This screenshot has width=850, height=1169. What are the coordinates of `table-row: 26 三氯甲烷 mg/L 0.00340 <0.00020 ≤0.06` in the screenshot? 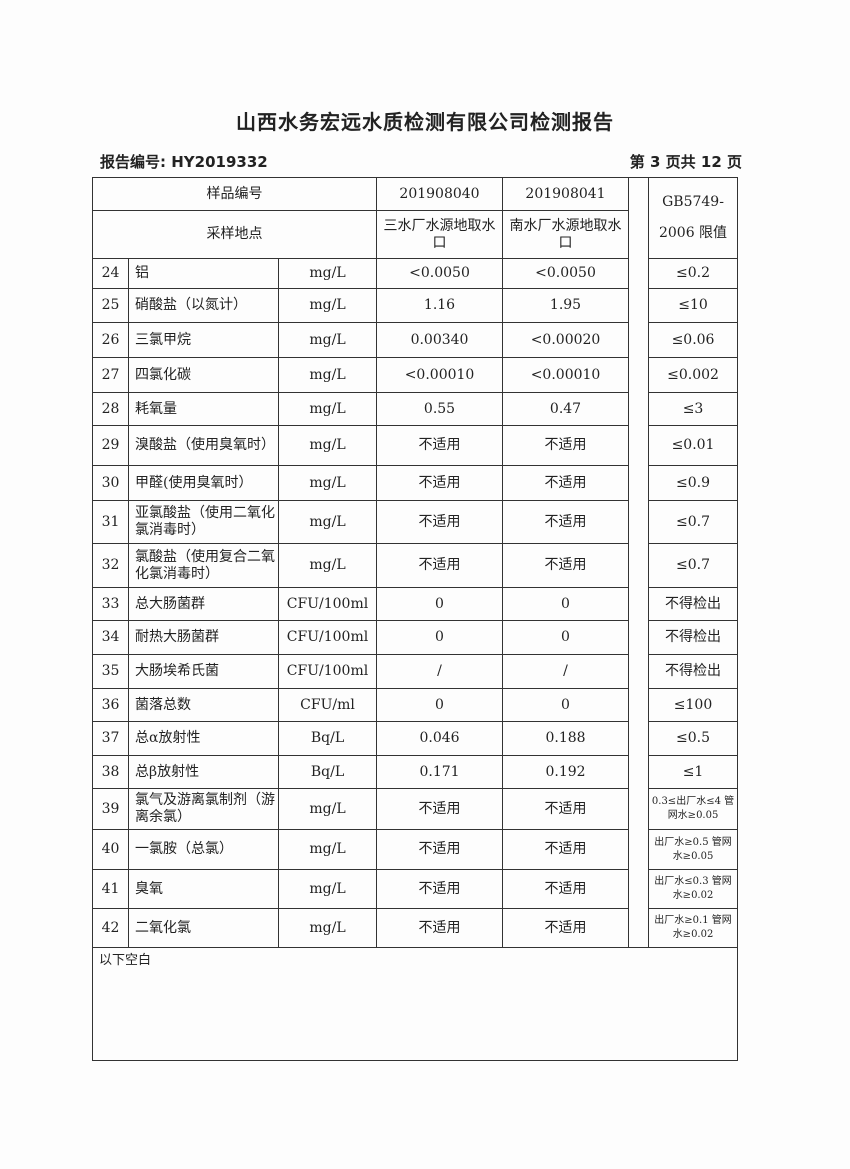 It's located at (415, 340).